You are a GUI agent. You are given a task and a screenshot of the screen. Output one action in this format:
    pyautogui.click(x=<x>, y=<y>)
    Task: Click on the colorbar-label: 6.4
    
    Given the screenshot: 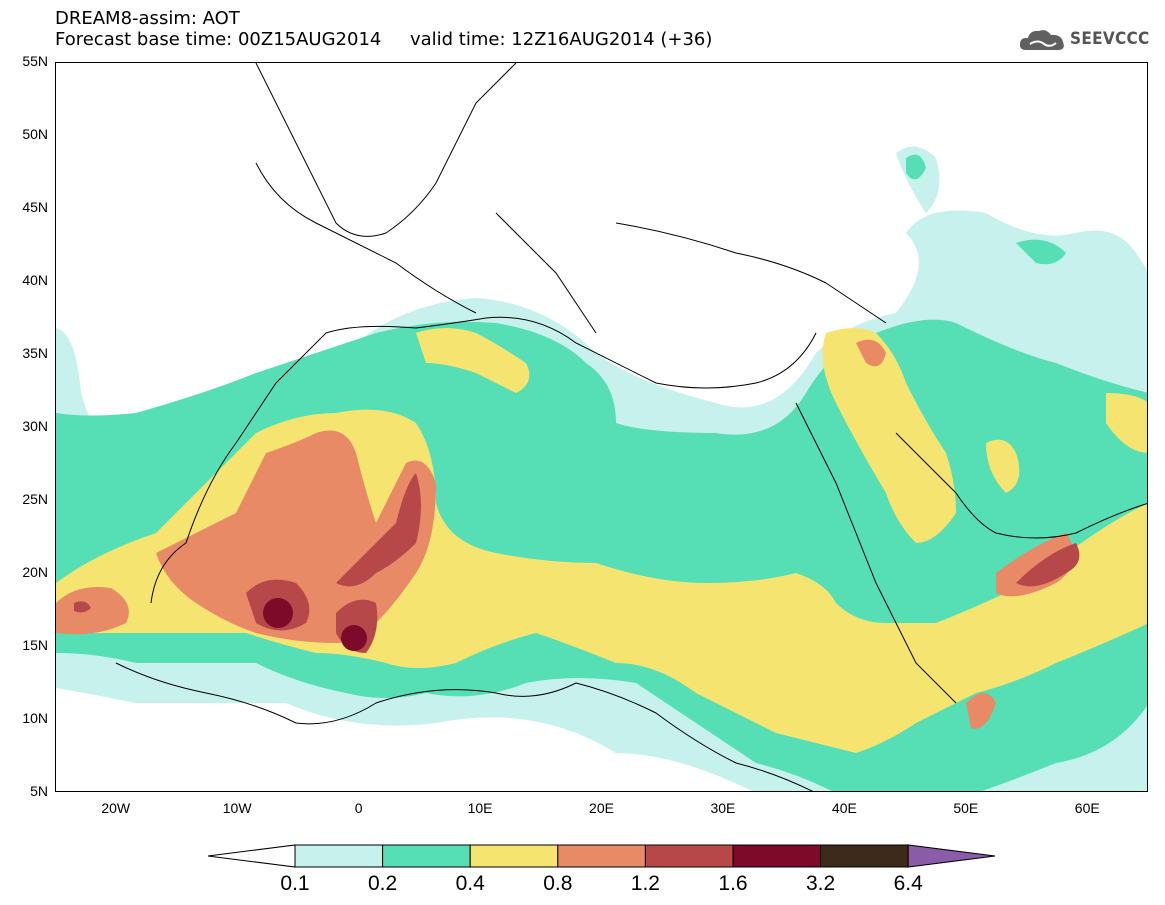 What is the action you would take?
    pyautogui.click(x=908, y=883)
    